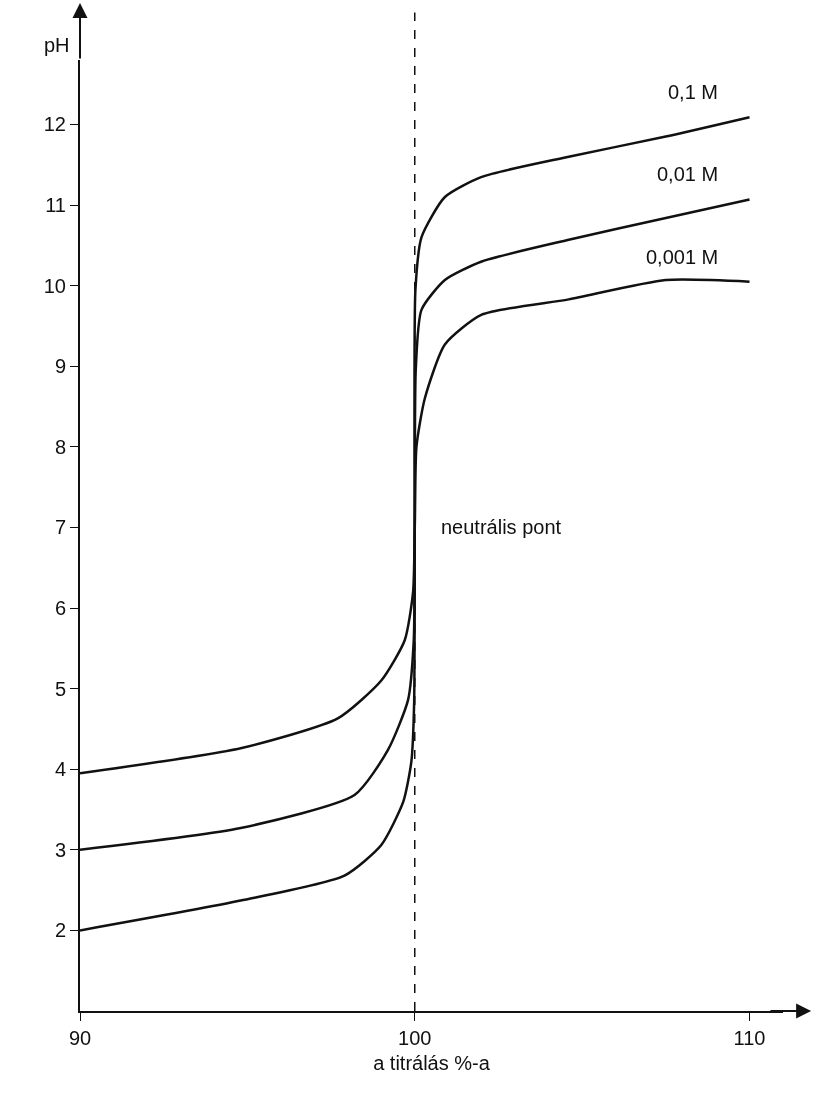  What do you see at coordinates (682, 257) in the screenshot?
I see `series-label: 0,001 M` at bounding box center [682, 257].